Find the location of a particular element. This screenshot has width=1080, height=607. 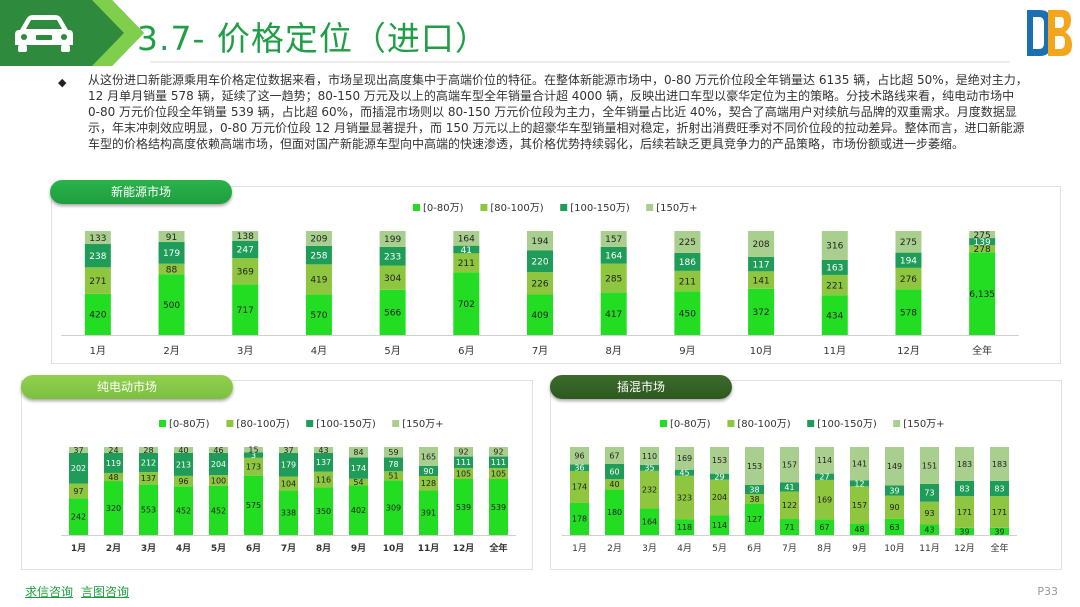

data-label: 63 is located at coordinates (894, 527).